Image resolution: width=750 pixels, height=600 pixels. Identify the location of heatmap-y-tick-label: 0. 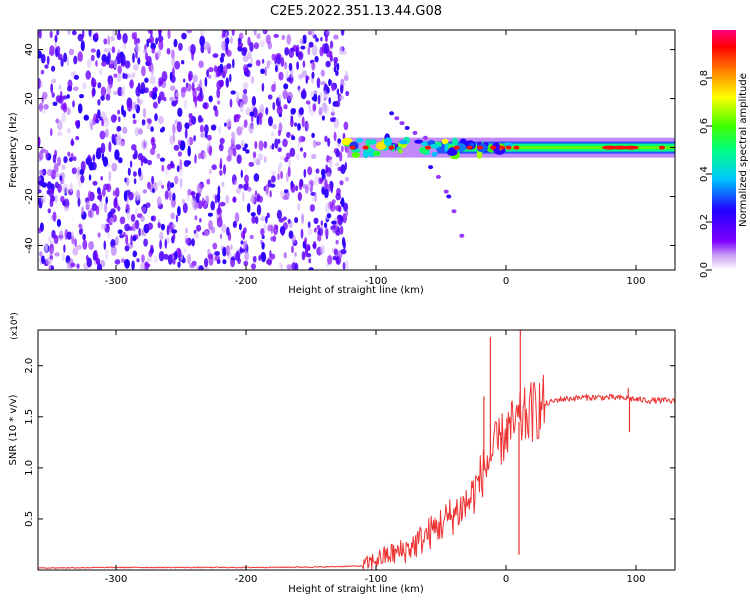
(29, 147).